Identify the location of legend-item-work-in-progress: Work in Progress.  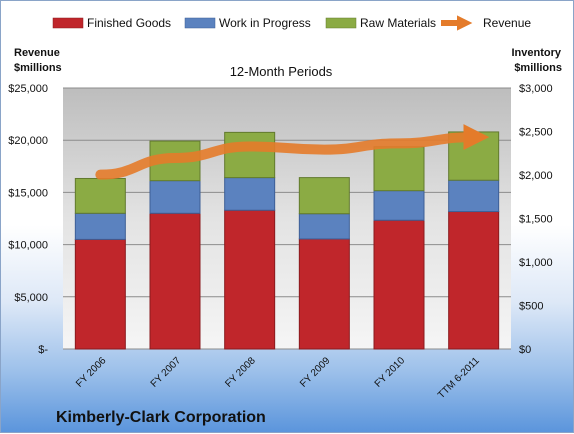
(247, 23).